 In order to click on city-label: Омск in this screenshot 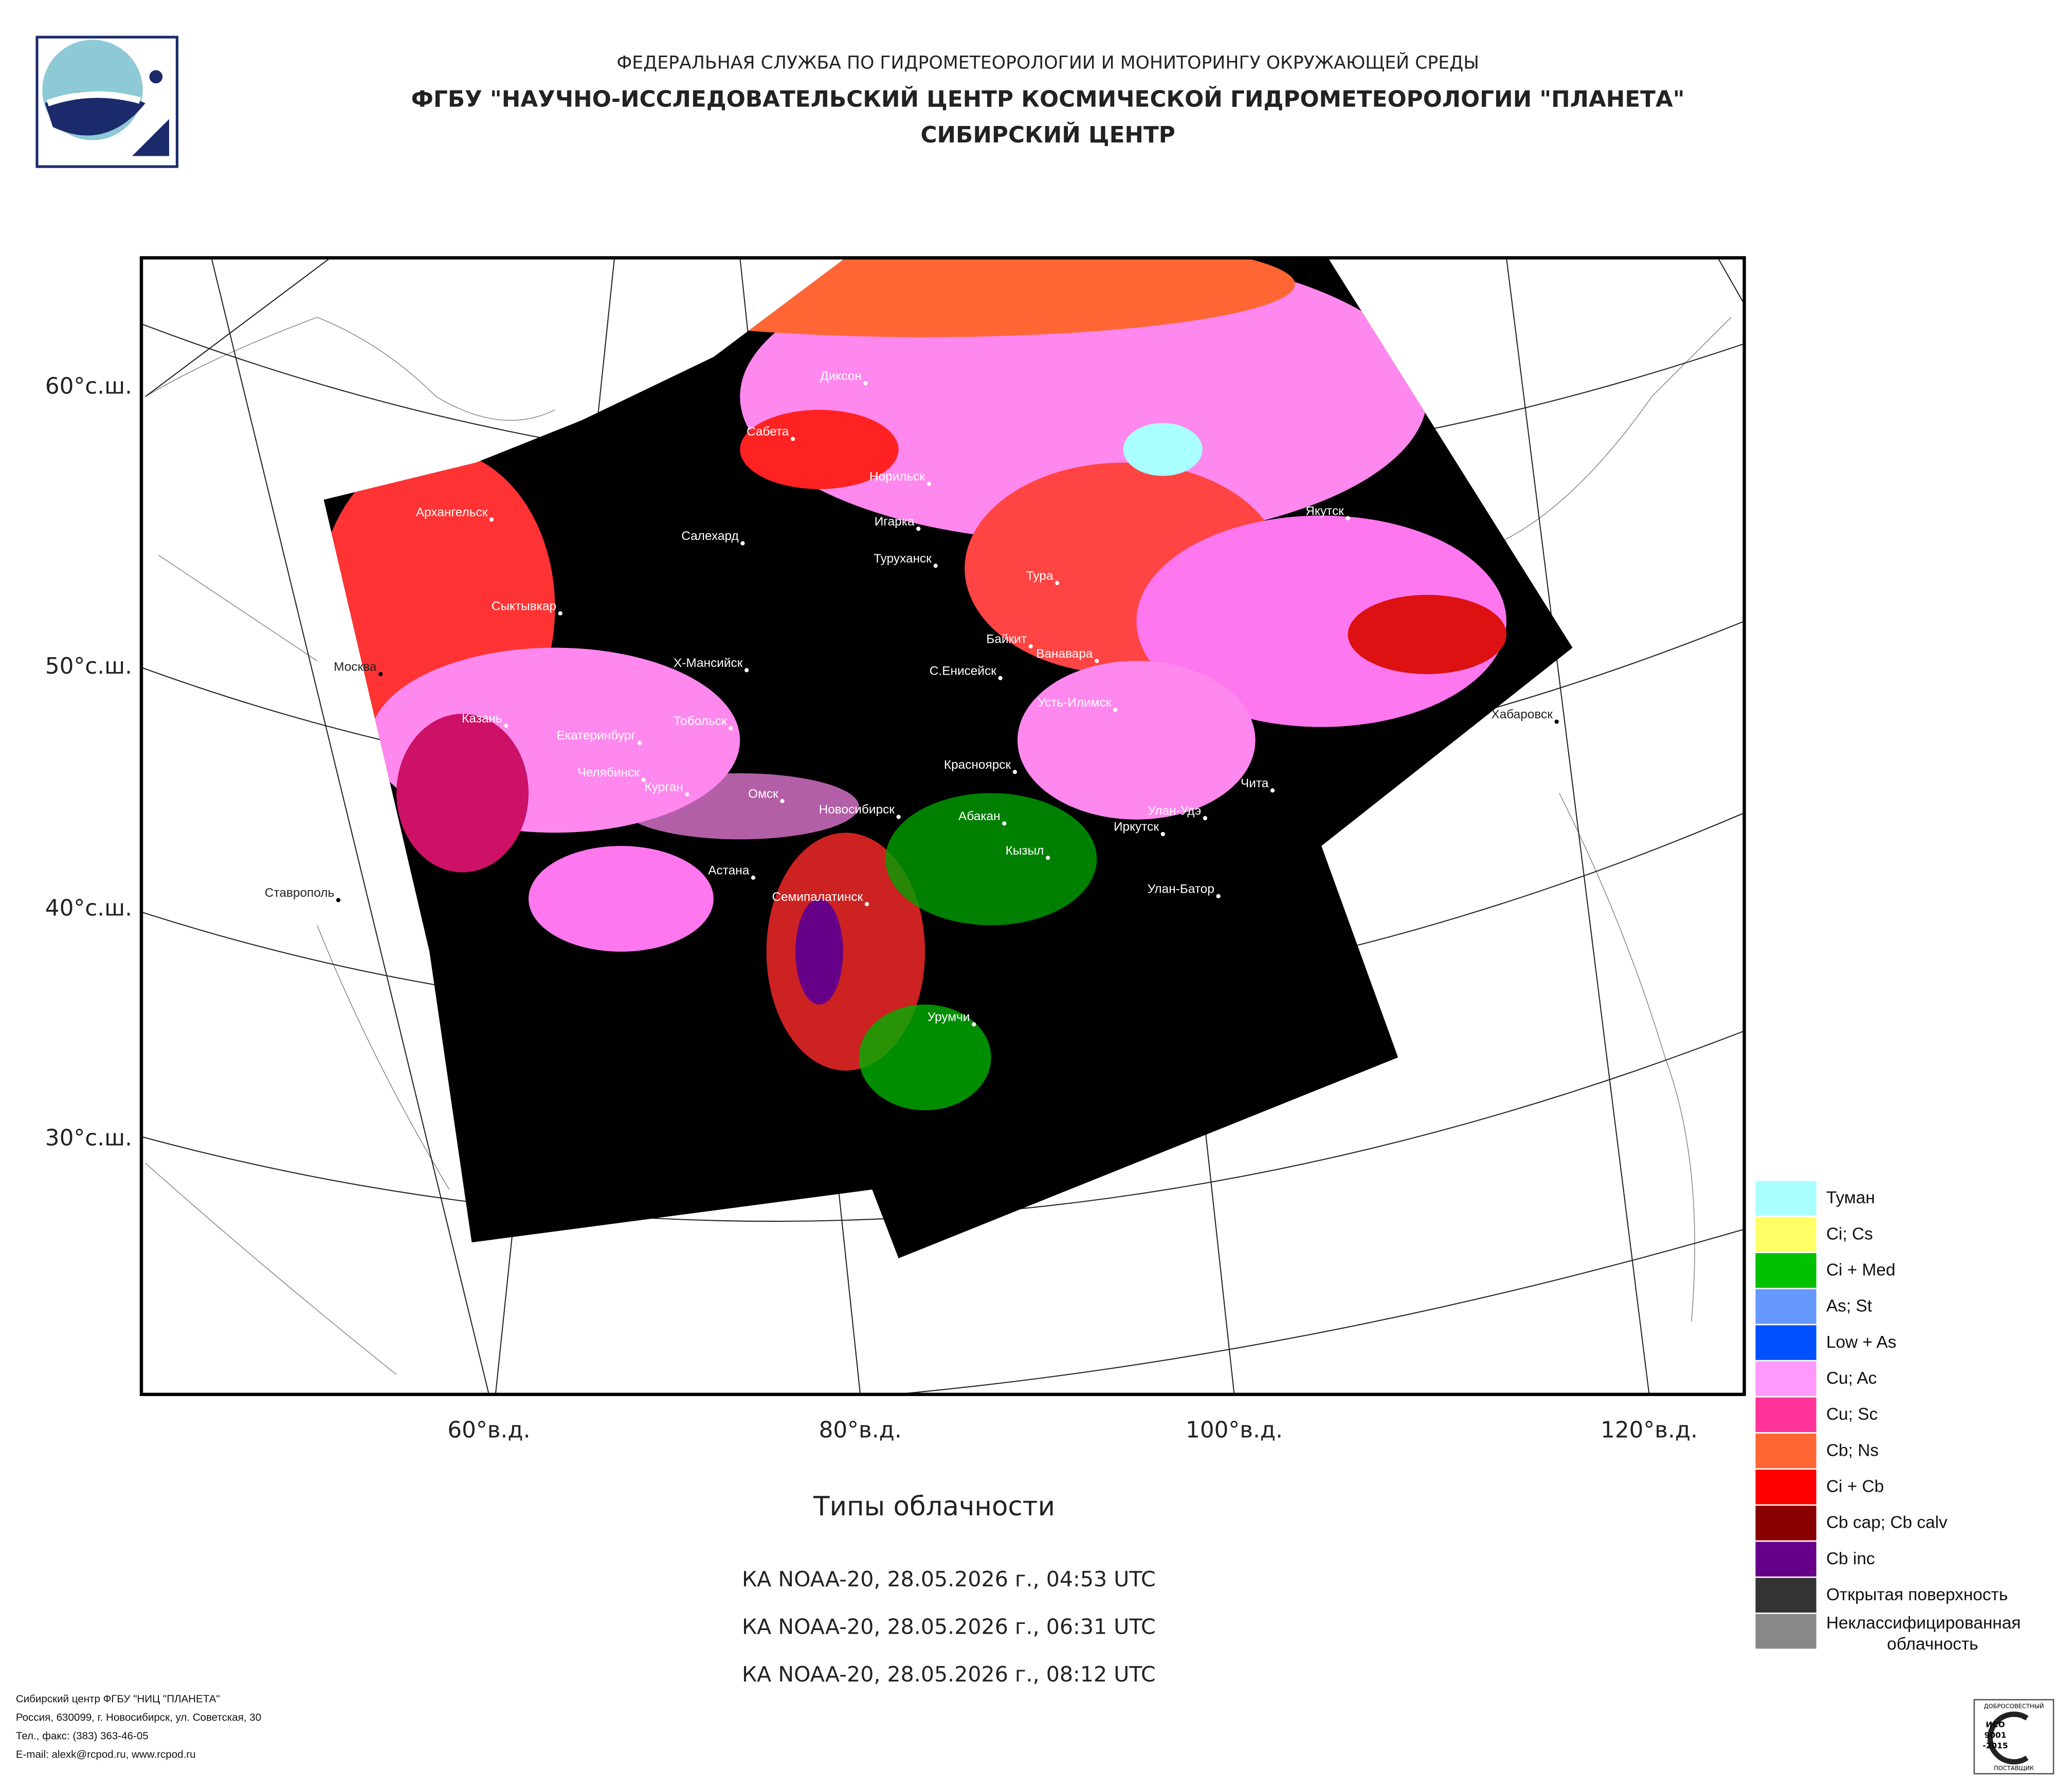, I will do `click(763, 794)`.